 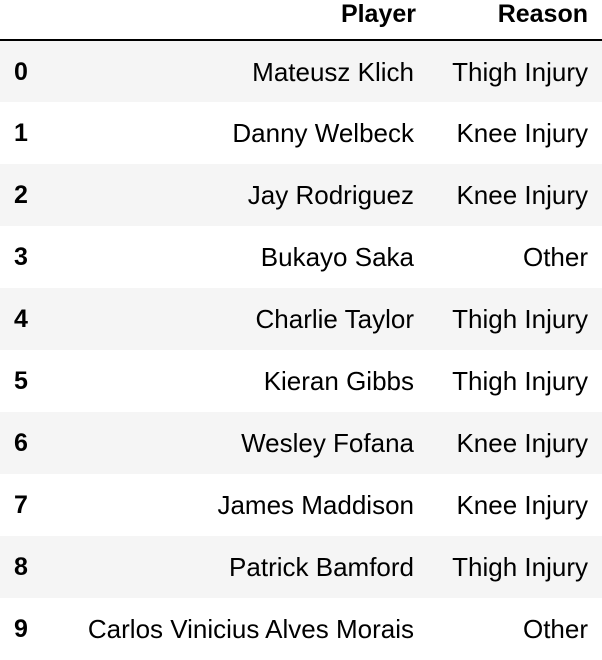 I want to click on player-cell: Kieran Gibbs, so click(x=338, y=381).